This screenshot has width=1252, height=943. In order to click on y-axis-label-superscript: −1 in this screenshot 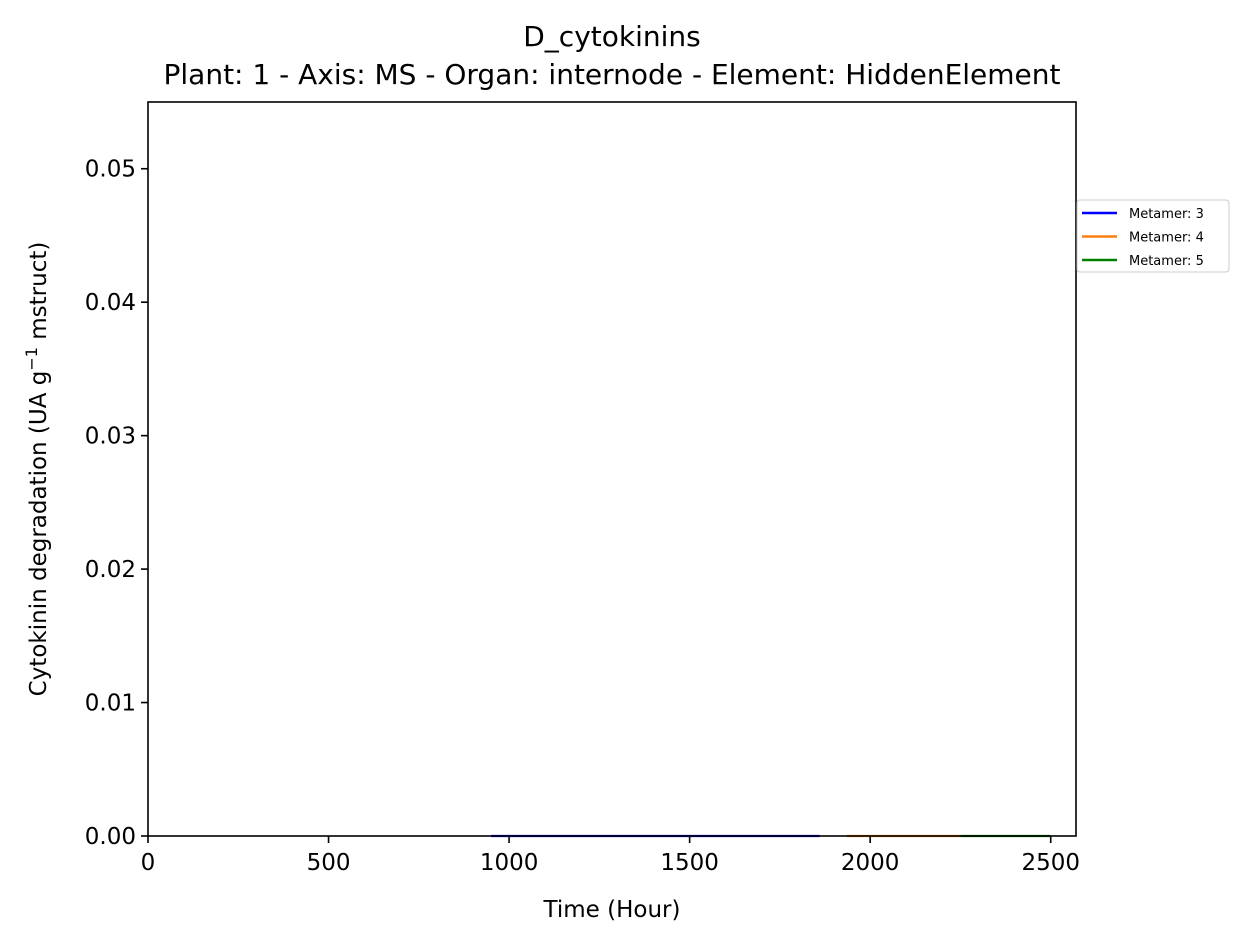, I will do `click(31, 359)`.